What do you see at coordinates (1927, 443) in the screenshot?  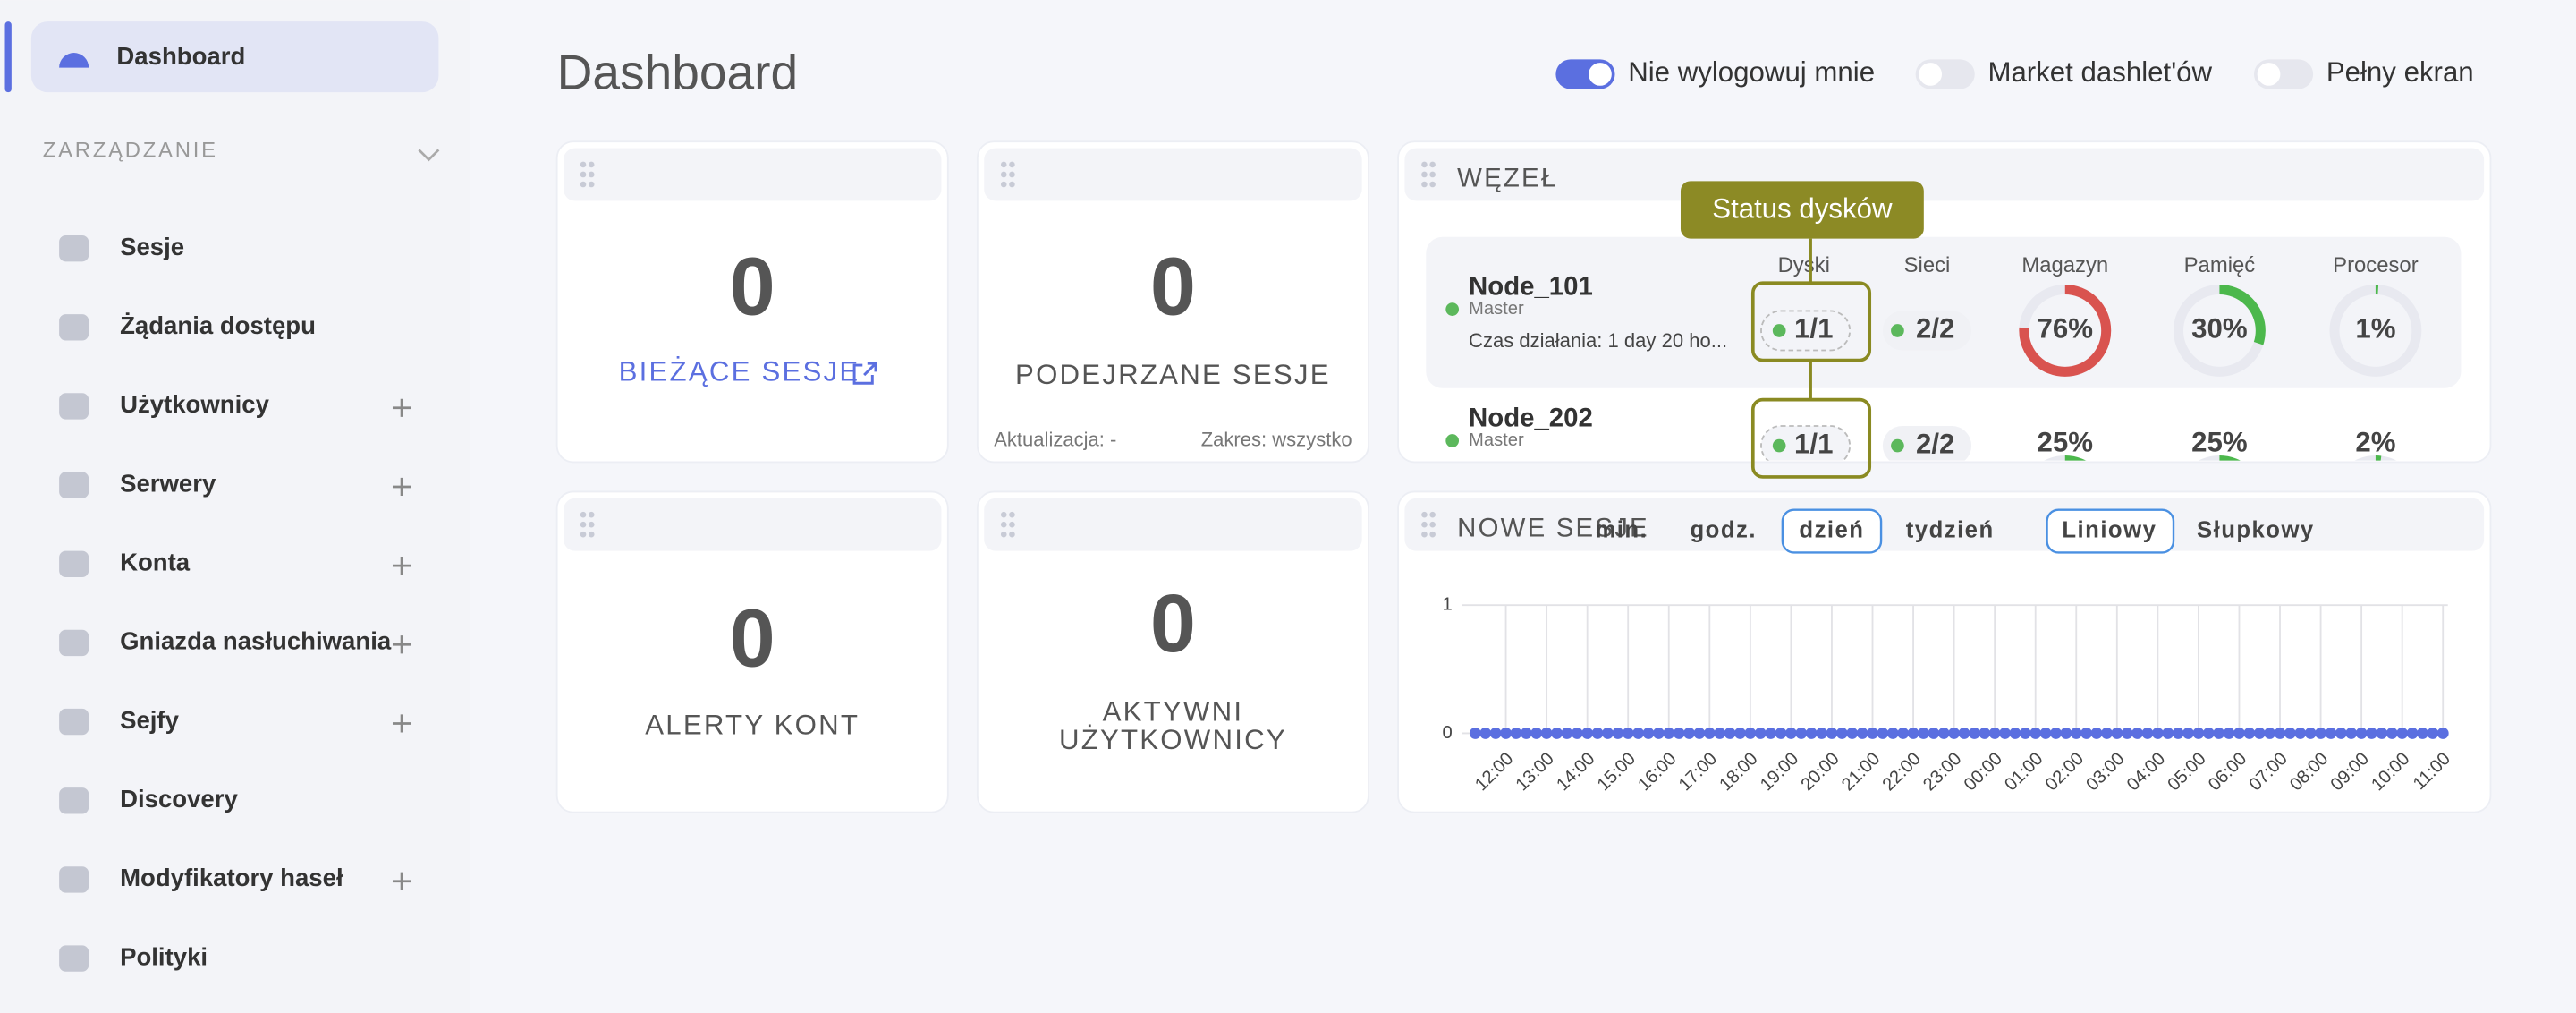 I see `network-pill` at bounding box center [1927, 443].